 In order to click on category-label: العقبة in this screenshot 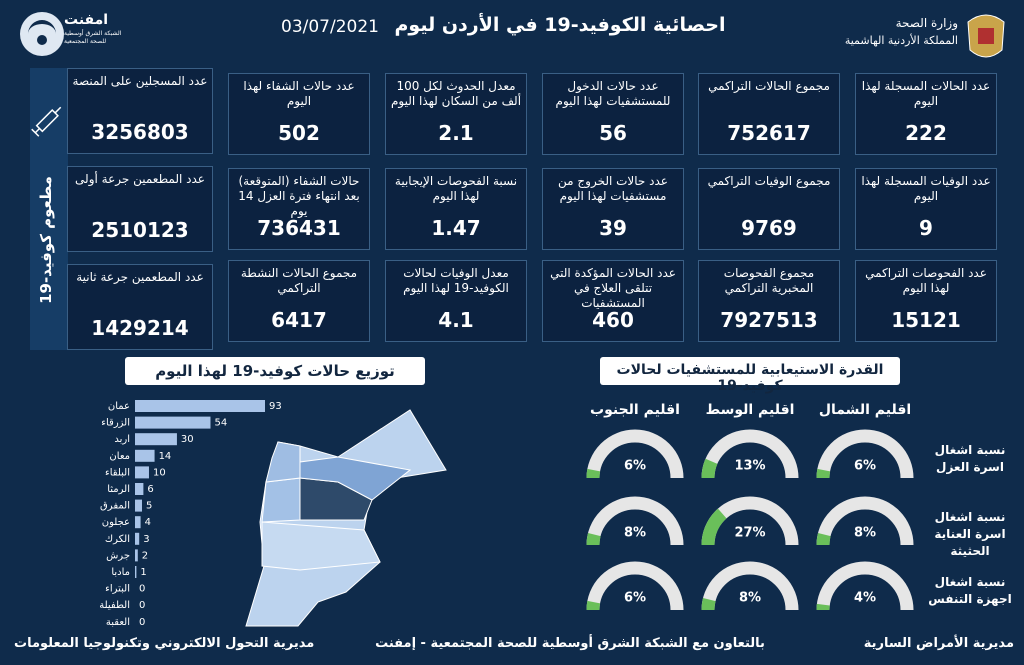, I will do `click(118, 622)`.